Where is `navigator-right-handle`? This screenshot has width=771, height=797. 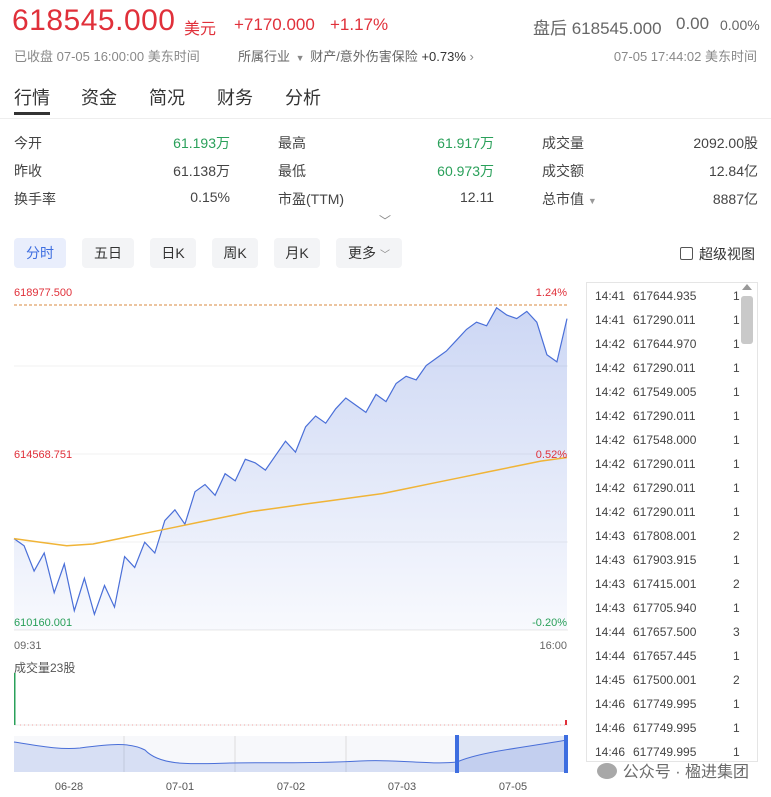
navigator-right-handle is located at coordinates (566, 754).